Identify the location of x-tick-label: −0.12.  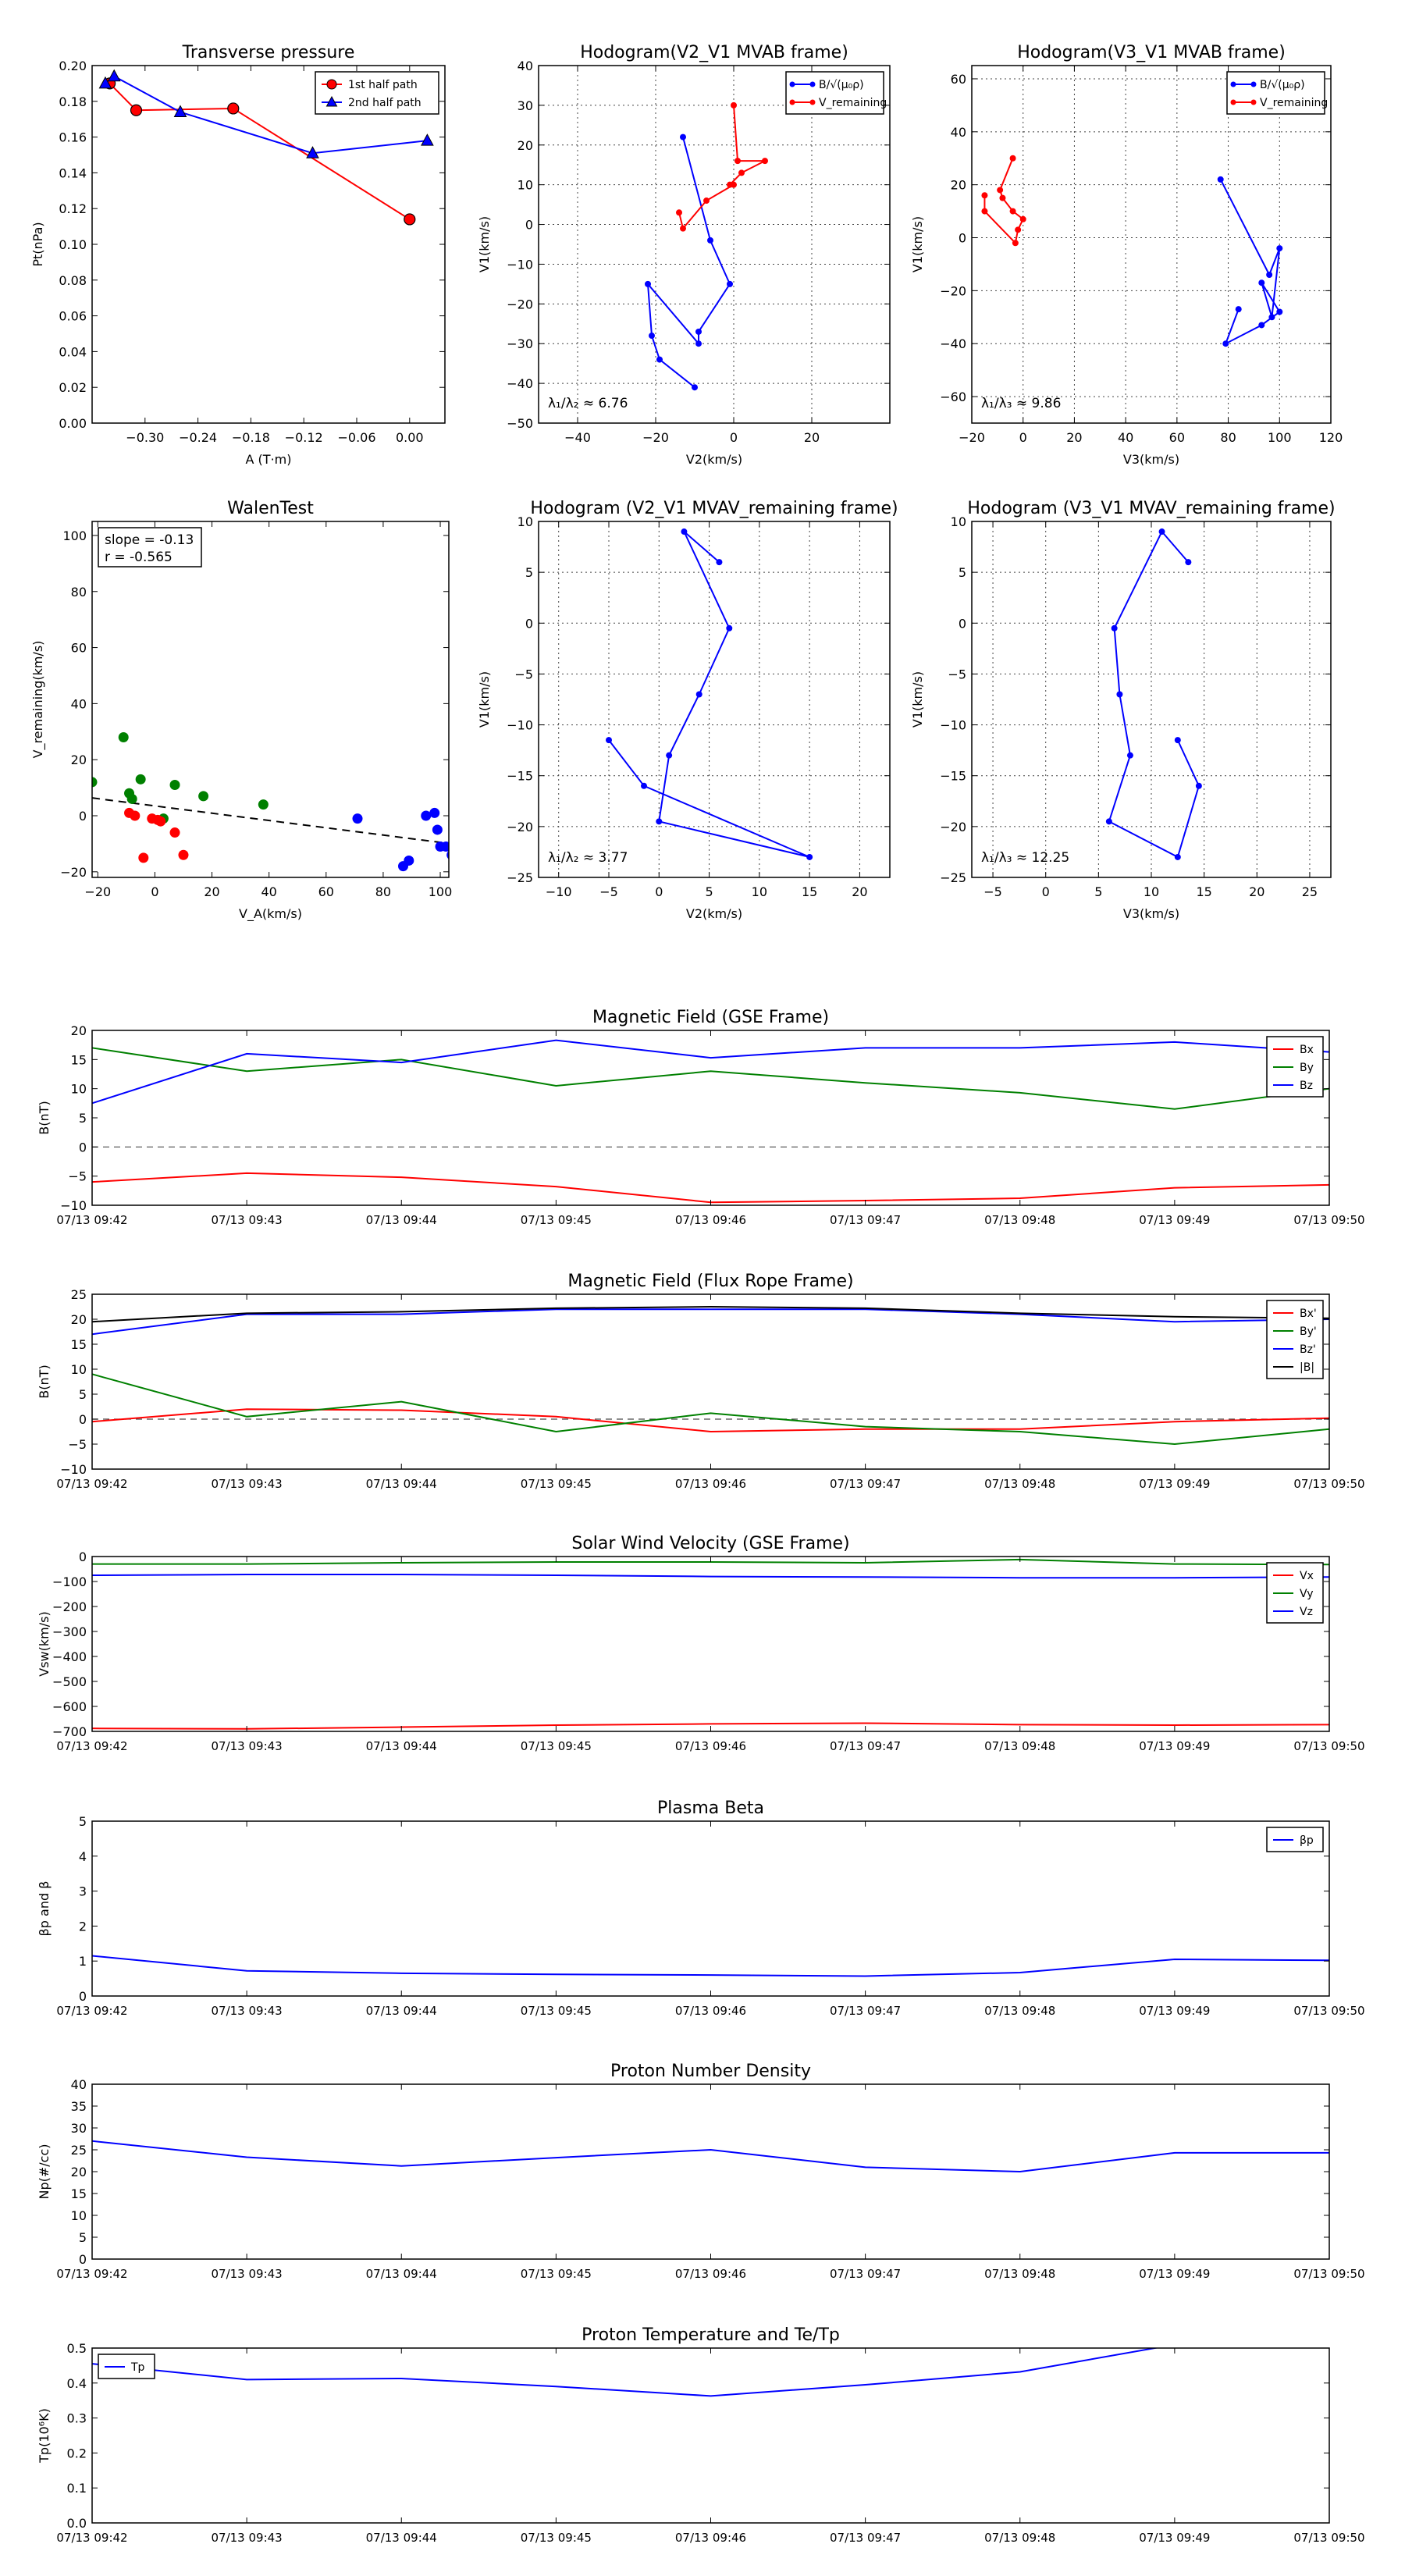
(304, 437).